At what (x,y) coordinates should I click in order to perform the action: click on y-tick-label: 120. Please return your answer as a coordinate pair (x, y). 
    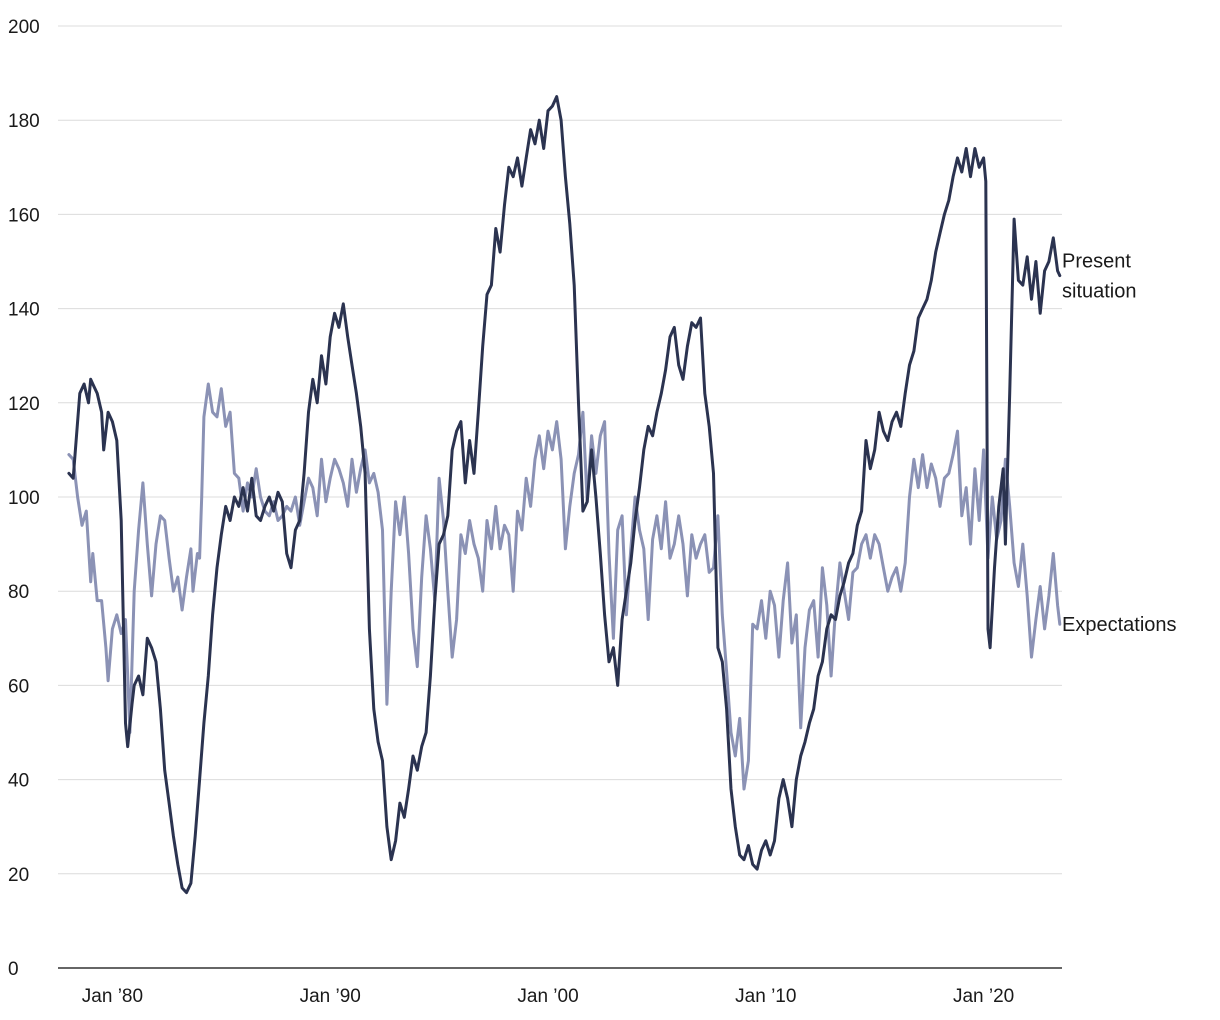
    Looking at the image, I should click on (24, 404).